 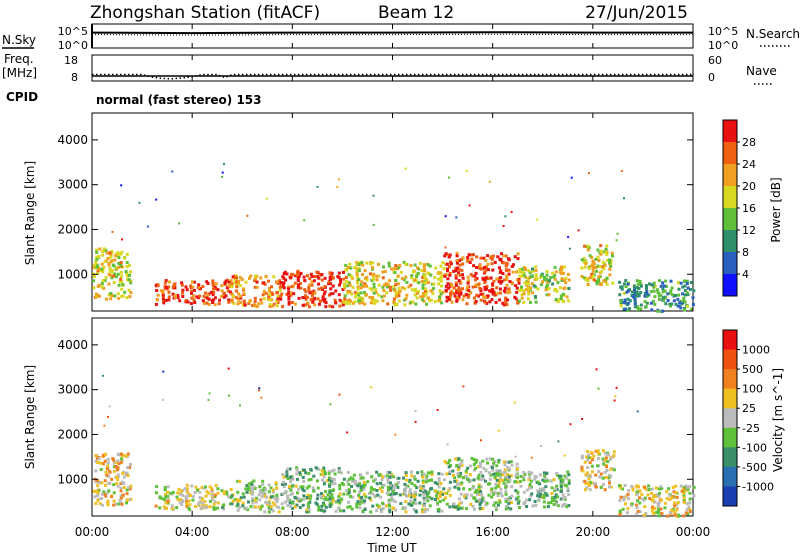 What do you see at coordinates (756, 350) in the screenshot?
I see `colorbar-tick-label: 1000` at bounding box center [756, 350].